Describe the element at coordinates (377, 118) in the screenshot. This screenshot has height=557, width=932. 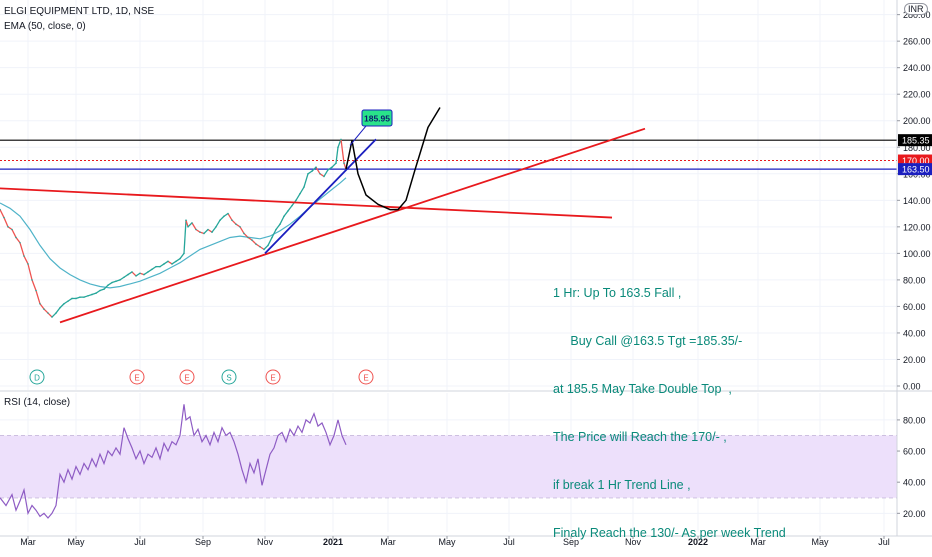
I see `callout-box` at that location.